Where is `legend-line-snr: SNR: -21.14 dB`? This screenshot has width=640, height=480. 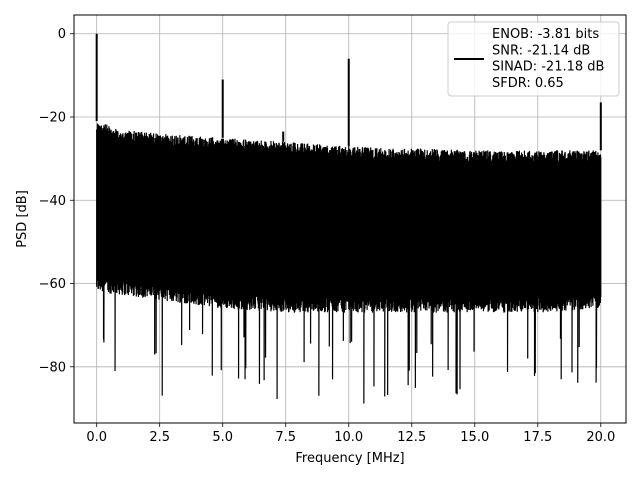
legend-line-snr: SNR: -21.14 dB is located at coordinates (541, 50).